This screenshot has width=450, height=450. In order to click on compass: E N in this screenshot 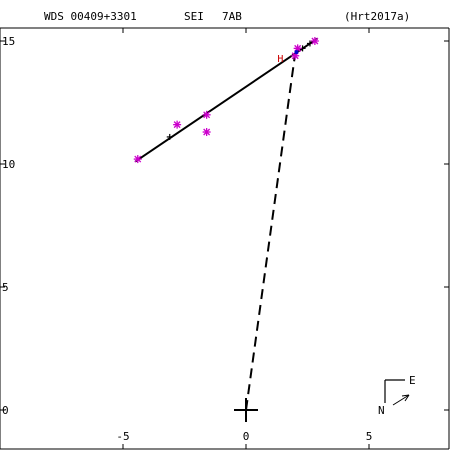, I will do `click(397, 395)`.